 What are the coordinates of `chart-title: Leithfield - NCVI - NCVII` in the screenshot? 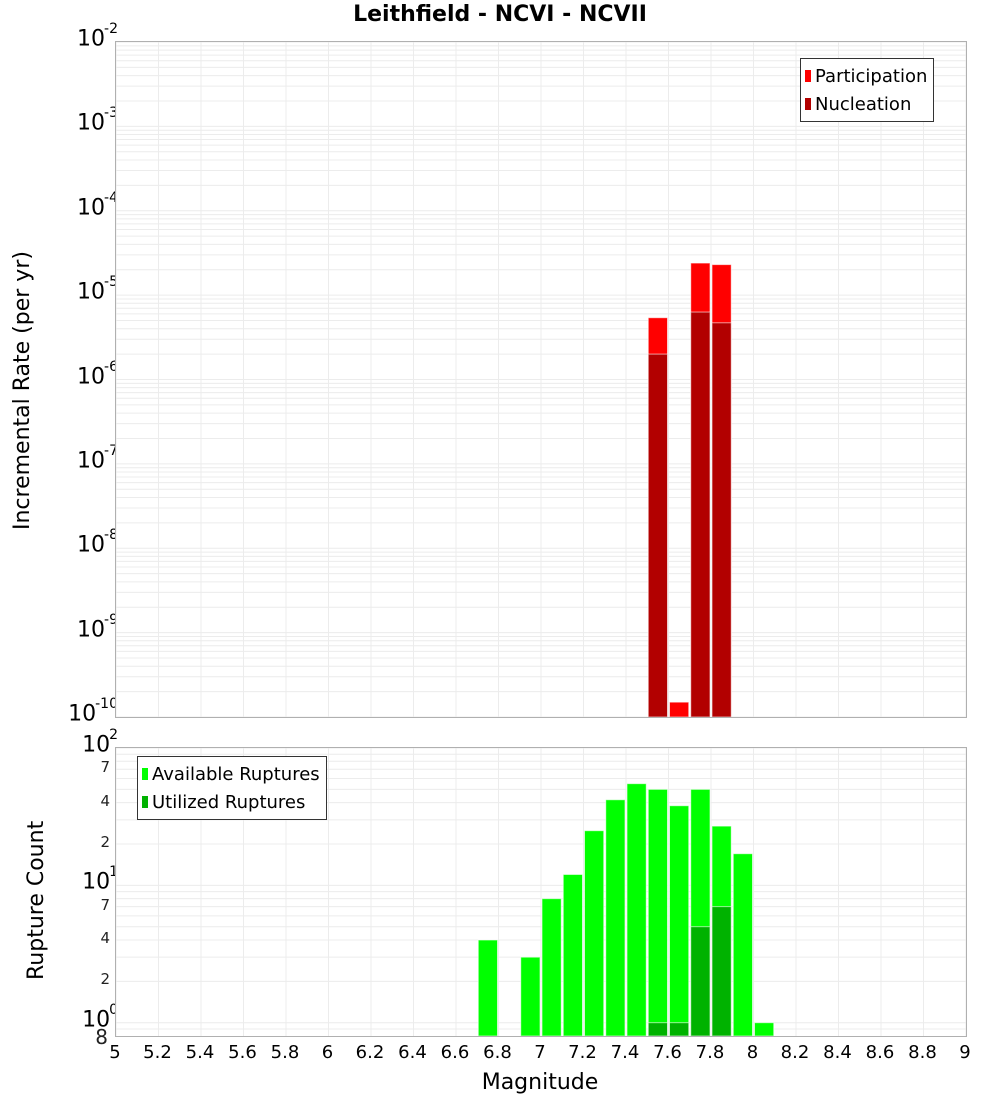 It's located at (500, 14).